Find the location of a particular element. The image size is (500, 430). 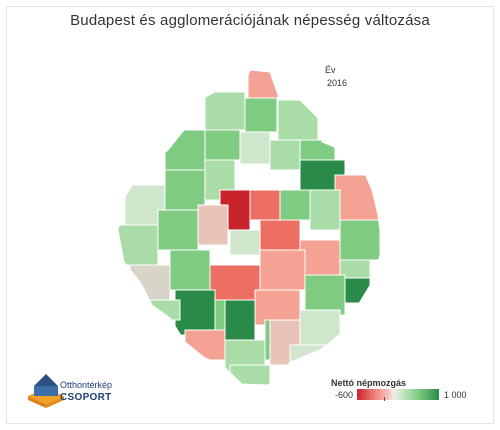

year-filter-value: 2016 is located at coordinates (337, 83).